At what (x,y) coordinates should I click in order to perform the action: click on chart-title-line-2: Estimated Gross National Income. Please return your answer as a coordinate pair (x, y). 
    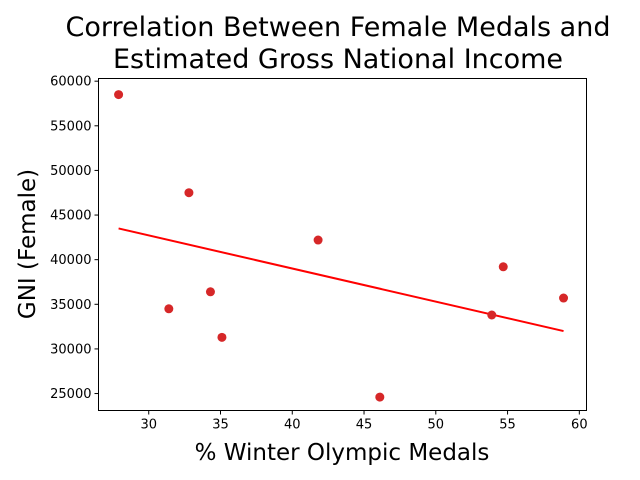
    Looking at the image, I should click on (338, 59).